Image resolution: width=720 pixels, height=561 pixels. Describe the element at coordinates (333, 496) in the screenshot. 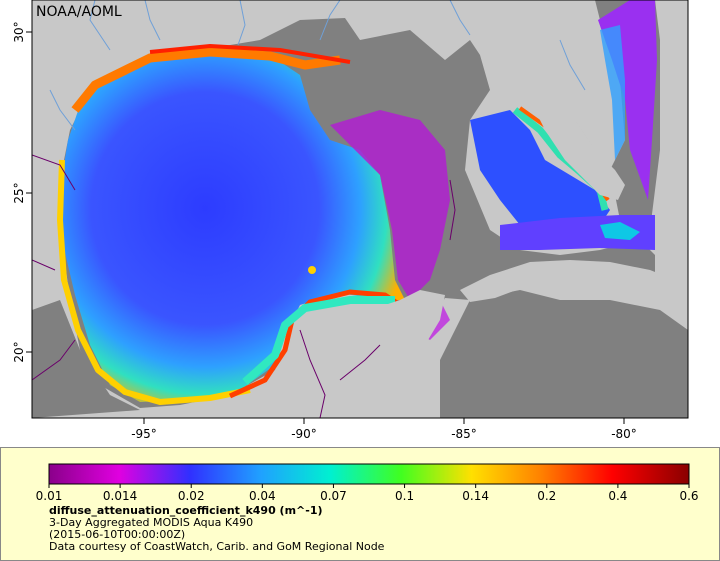

I see `colorbar-tick-label: 0.07` at that location.